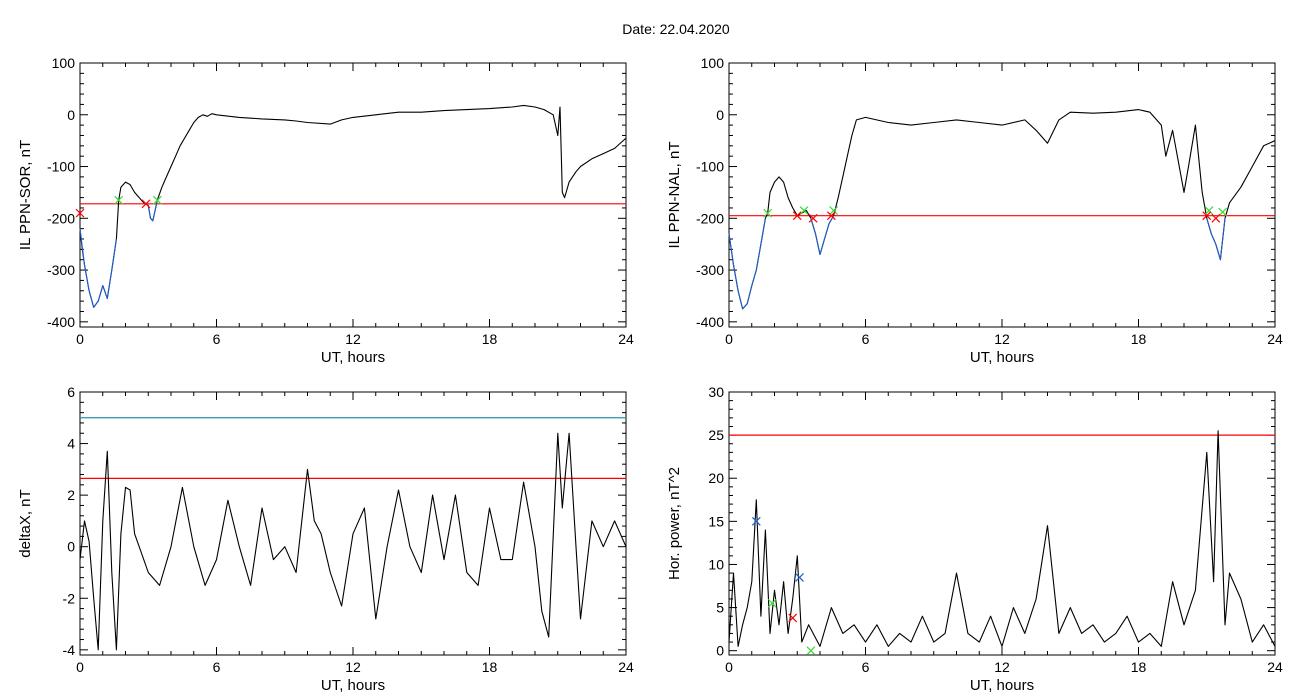 This screenshot has height=700, width=1300. What do you see at coordinates (716, 564) in the screenshot?
I see `y-tick-label: 10` at bounding box center [716, 564].